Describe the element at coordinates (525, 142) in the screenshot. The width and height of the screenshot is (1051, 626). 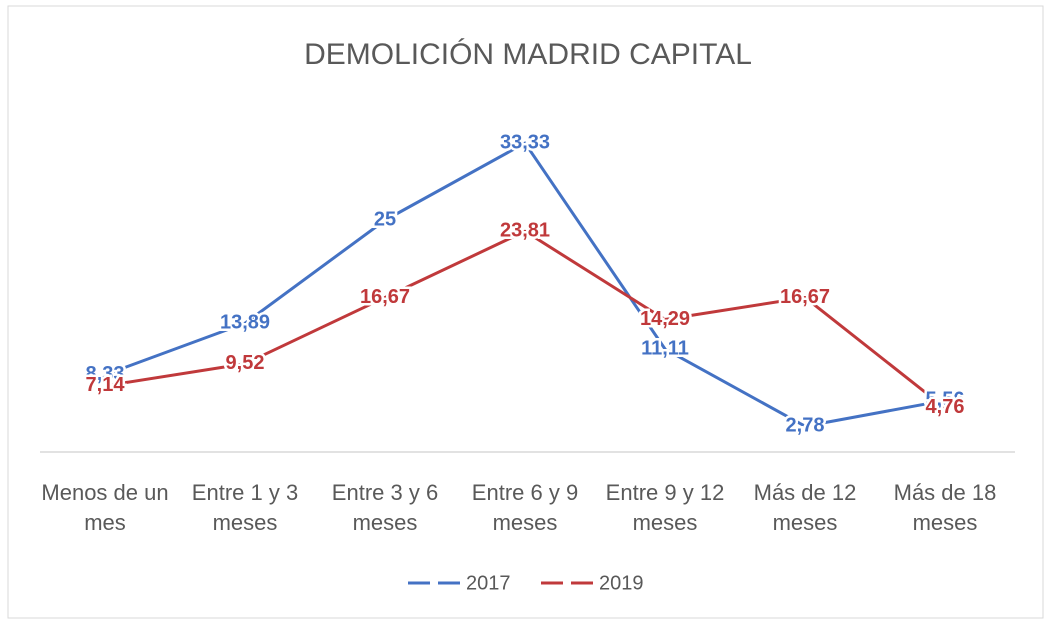
I see `data-label: 33,33` at that location.